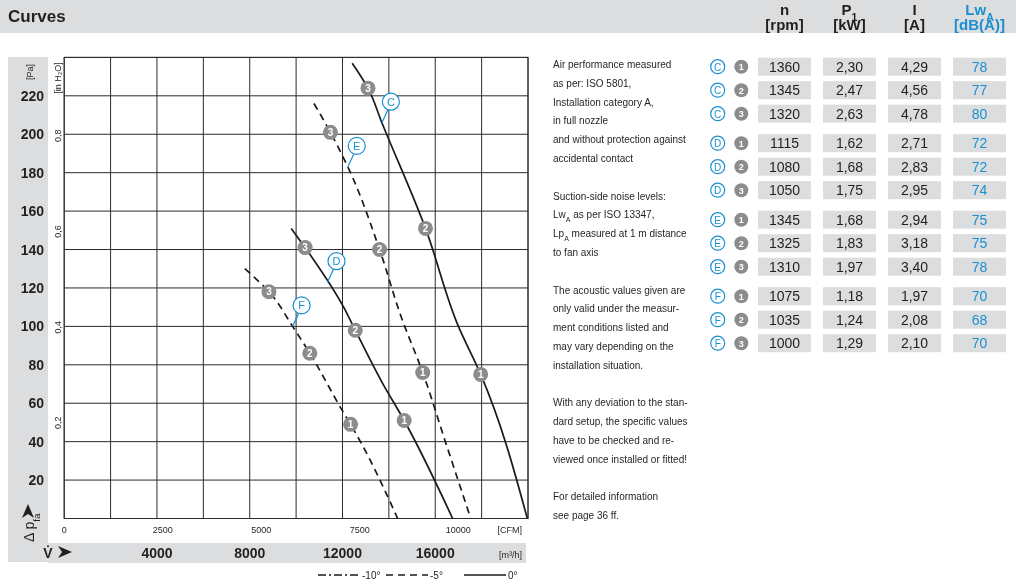 The height and width of the screenshot is (587, 1016). I want to click on text: 2,47, so click(849, 90).